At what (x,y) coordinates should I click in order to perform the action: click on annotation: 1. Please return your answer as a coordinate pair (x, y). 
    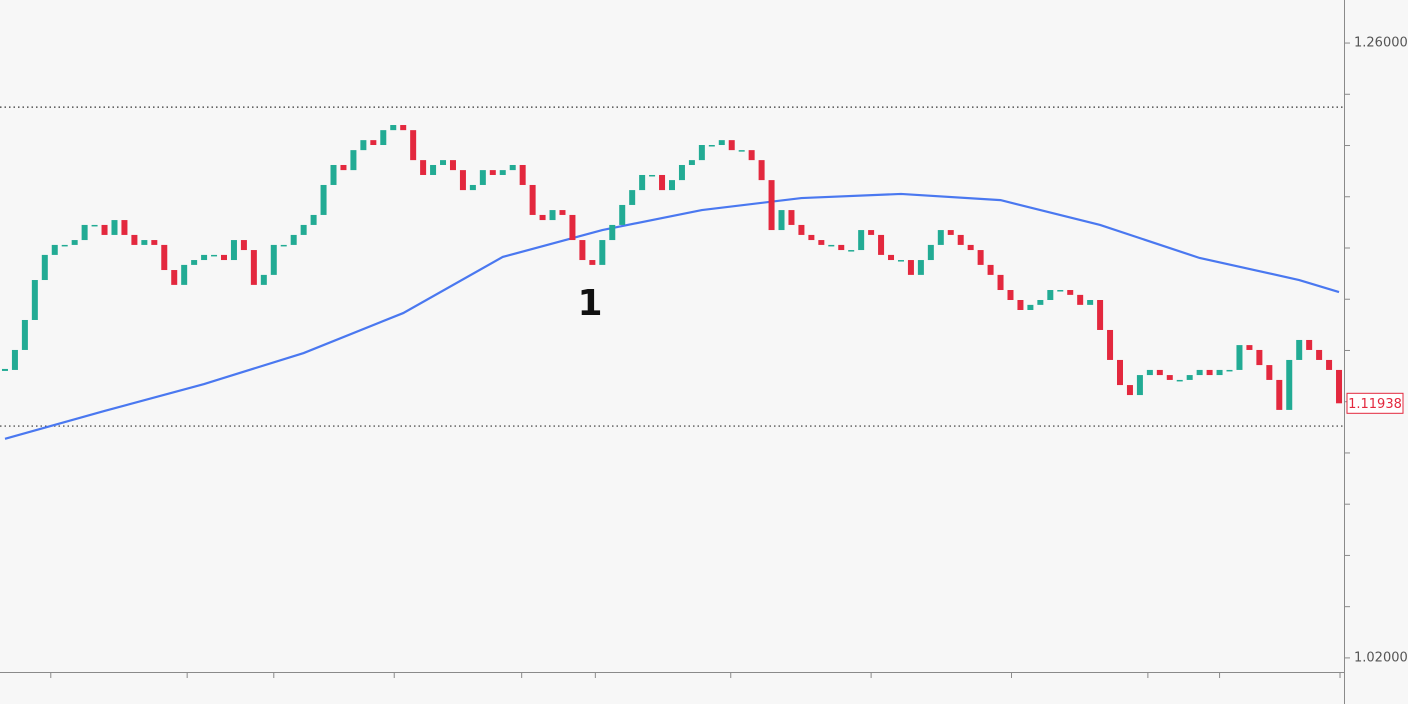
    Looking at the image, I should click on (589, 303).